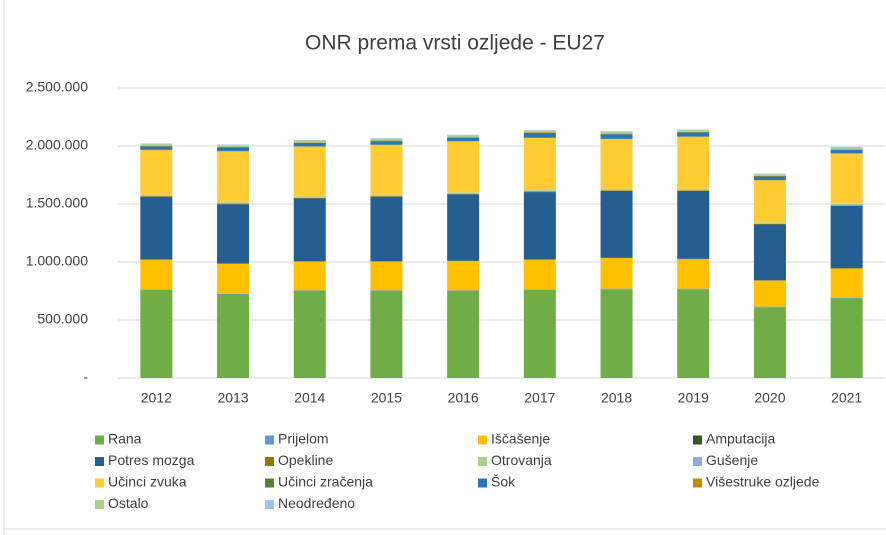  I want to click on y-tick-label: -, so click(85, 377).